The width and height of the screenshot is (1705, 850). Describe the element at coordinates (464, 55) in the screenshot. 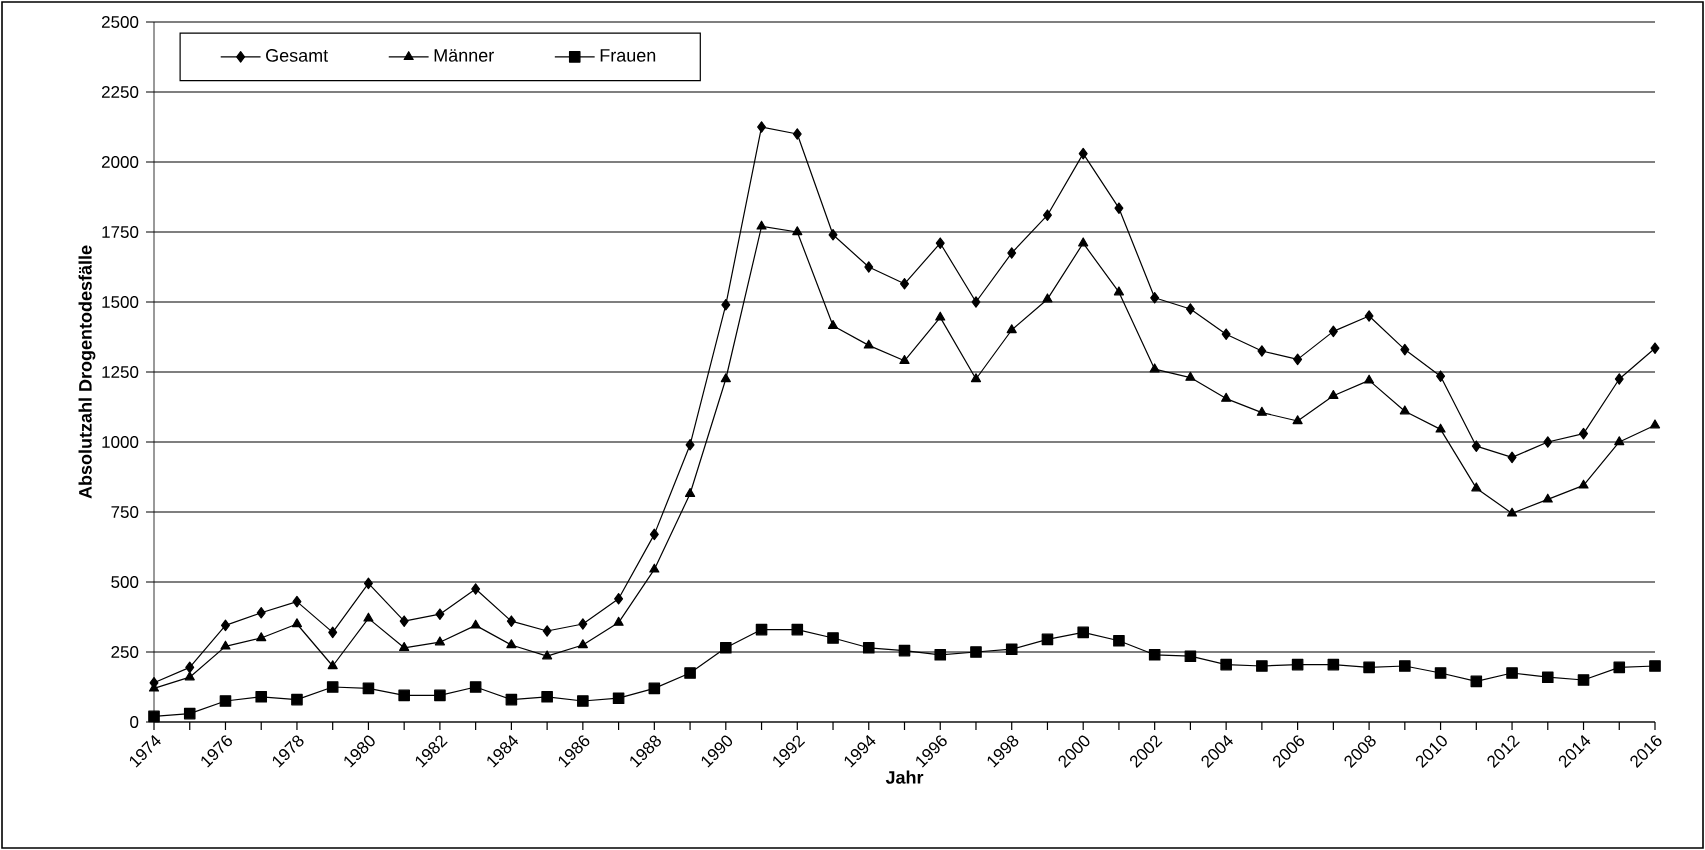

I see `legend-label: Männer` at that location.